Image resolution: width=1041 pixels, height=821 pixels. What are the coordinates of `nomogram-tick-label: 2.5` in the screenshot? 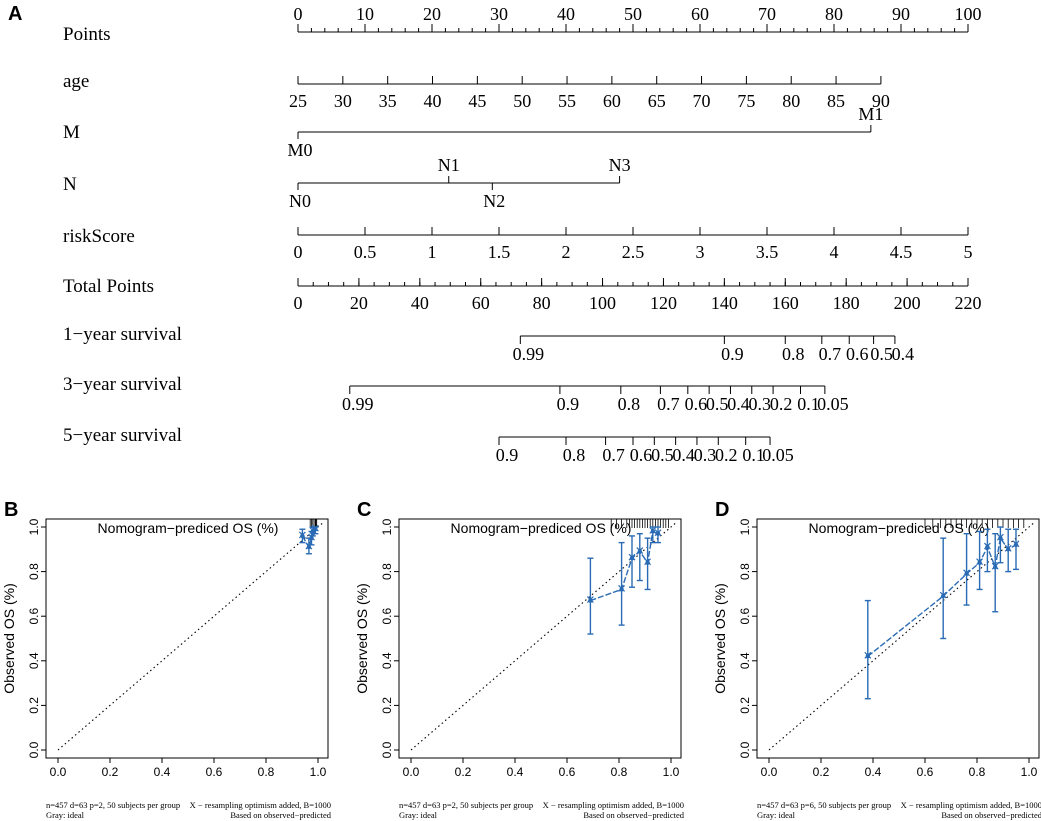 It's located at (633, 252).